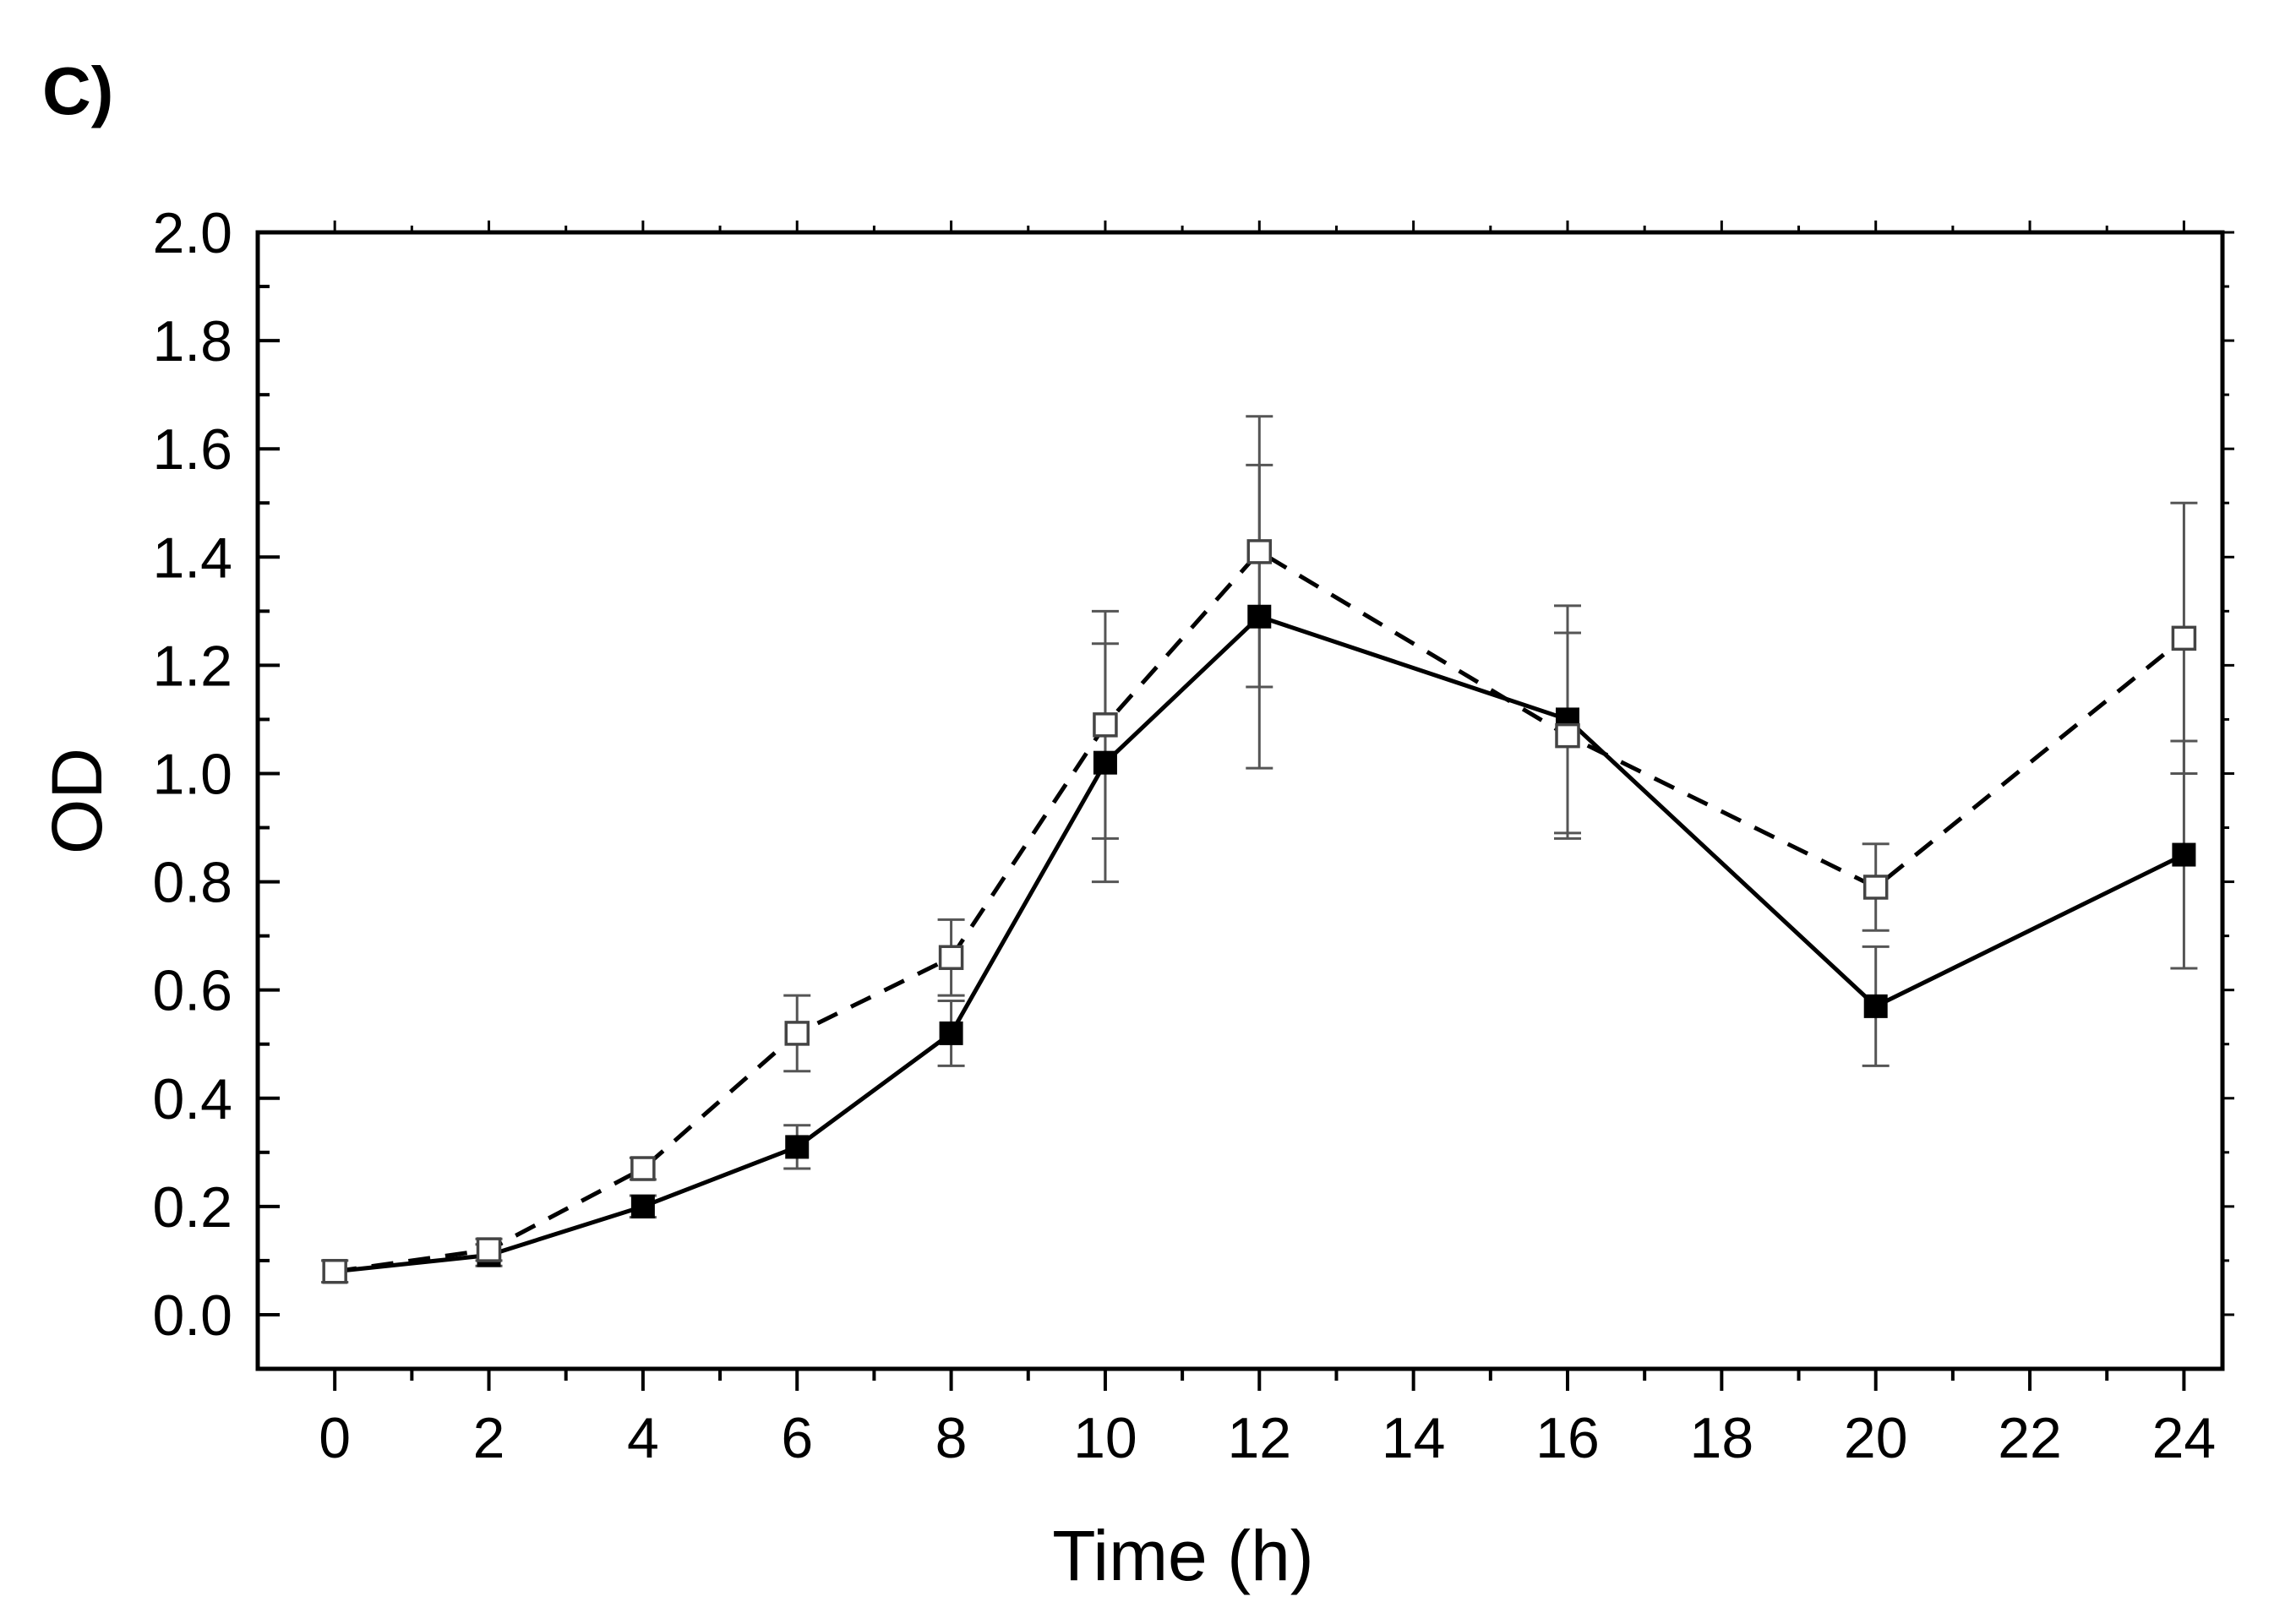  I want to click on y-tick-label: 2.0, so click(192, 233).